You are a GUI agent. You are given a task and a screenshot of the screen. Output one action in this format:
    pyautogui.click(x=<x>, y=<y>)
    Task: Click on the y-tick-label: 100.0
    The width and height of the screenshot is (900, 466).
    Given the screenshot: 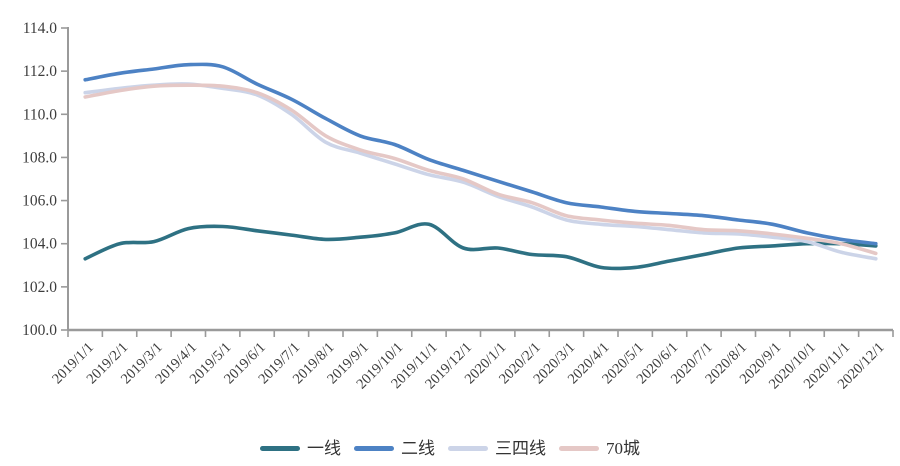 What is the action you would take?
    pyautogui.click(x=39, y=330)
    